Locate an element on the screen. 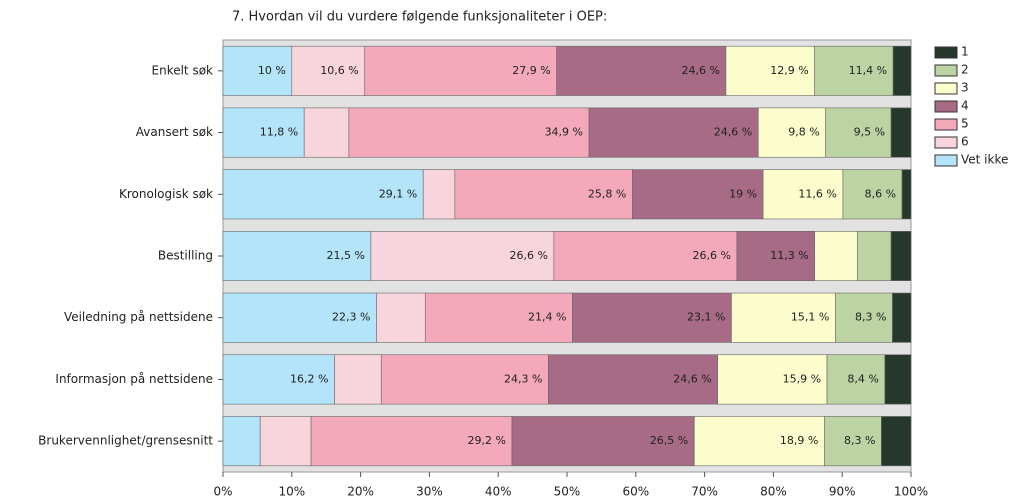 Image resolution: width=1024 pixels, height=504 pixels. y-tick-label: Enkelt søk is located at coordinates (183, 70).